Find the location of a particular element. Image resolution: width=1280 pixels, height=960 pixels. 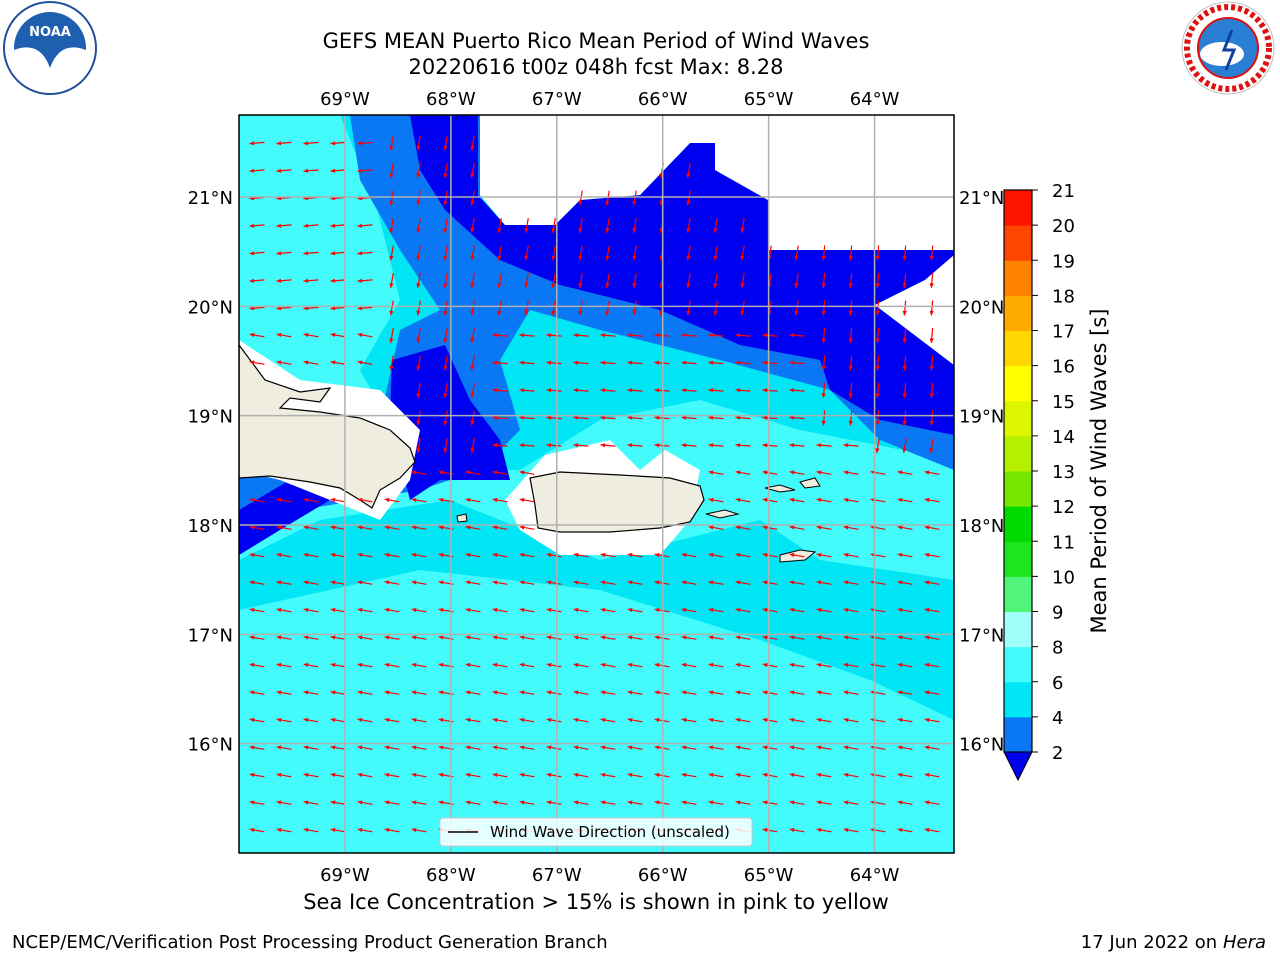

colorbar-tick-label: 17 is located at coordinates (1063, 332).